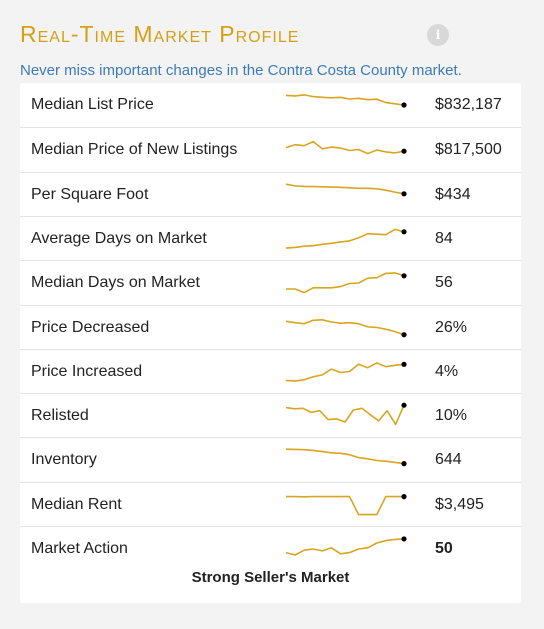 The height and width of the screenshot is (629, 544). What do you see at coordinates (270, 105) in the screenshot?
I see `metric-row: Median List Price $832,187` at bounding box center [270, 105].